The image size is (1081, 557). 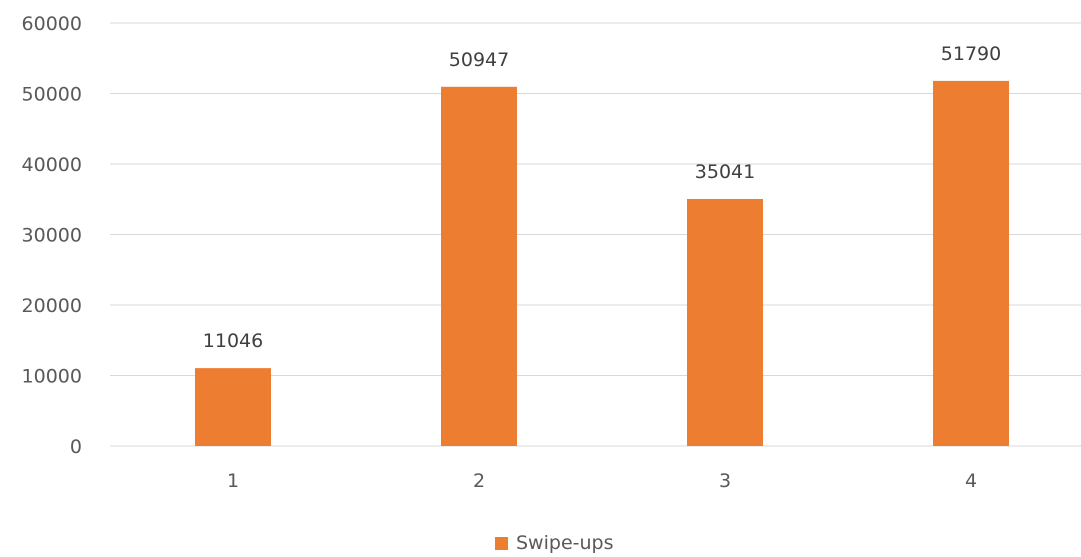 I want to click on y-tick-label: 40000, so click(x=52, y=165).